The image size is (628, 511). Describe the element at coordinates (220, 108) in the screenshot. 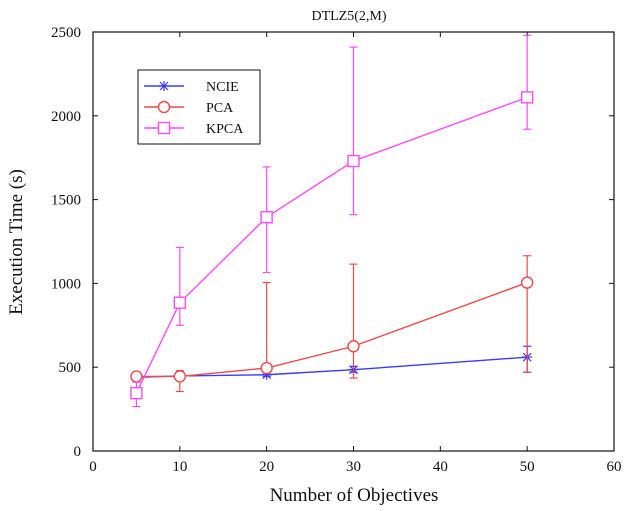

I see `legend-label: PCA` at that location.